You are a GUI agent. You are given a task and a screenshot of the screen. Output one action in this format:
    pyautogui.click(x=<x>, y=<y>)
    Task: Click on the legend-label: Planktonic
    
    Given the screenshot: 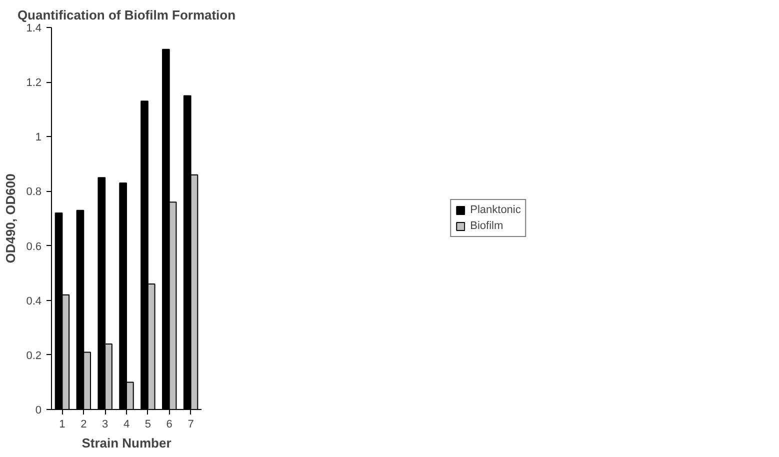 What is the action you would take?
    pyautogui.click(x=495, y=210)
    